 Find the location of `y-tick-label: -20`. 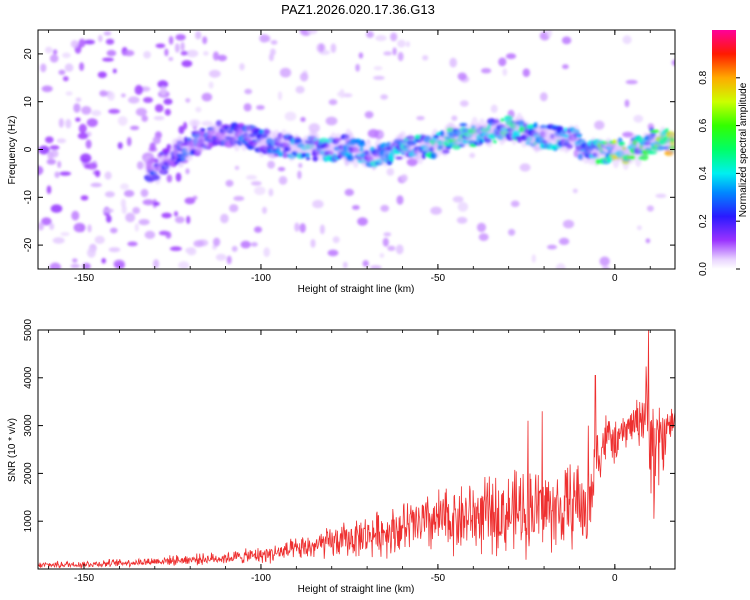

y-tick-label: -20 is located at coordinates (28, 244).